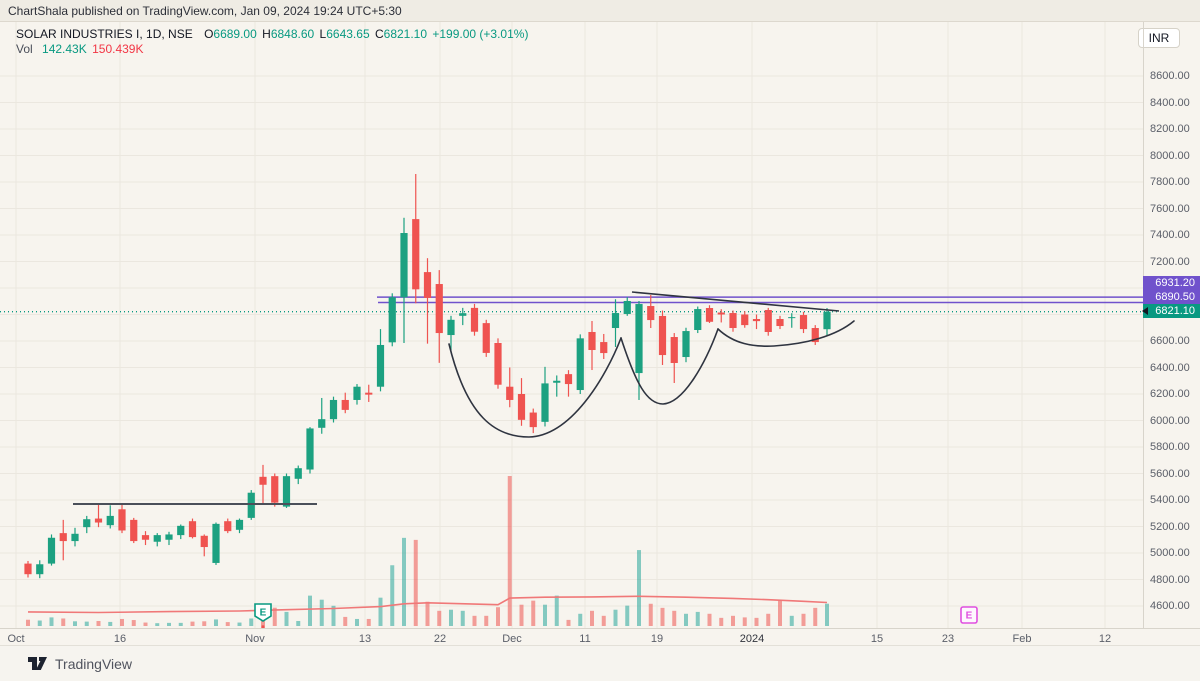  I want to click on open-label: O, so click(209, 34).